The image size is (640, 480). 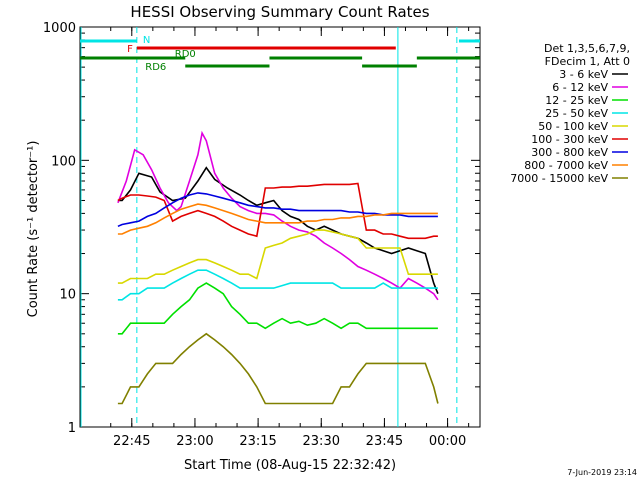 What do you see at coordinates (566, 165) in the screenshot?
I see `legend-label: 800 - 7000 keV` at bounding box center [566, 165].